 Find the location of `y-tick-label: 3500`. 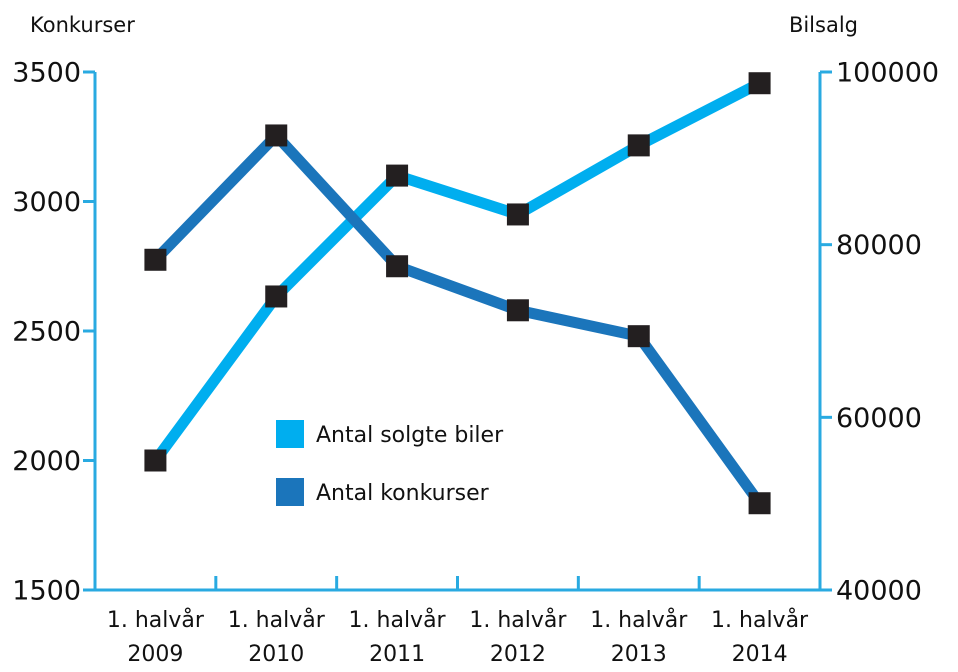

y-tick-label: 3500 is located at coordinates (46, 73).